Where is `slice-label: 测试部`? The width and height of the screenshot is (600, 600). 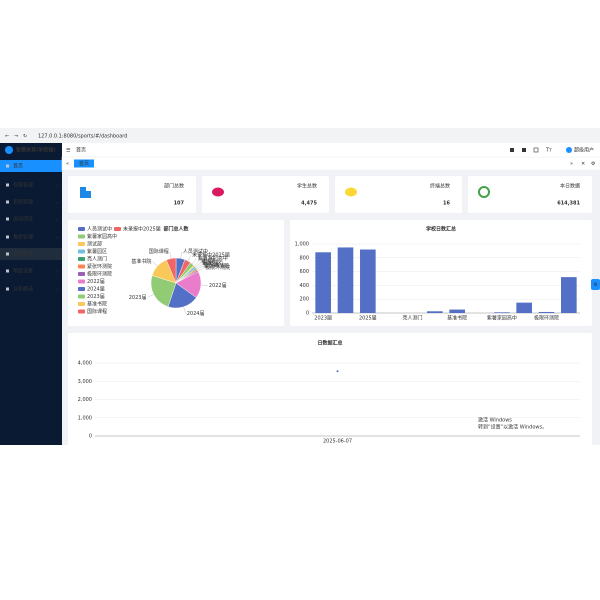 slice-label: 测试部 is located at coordinates (207, 261).